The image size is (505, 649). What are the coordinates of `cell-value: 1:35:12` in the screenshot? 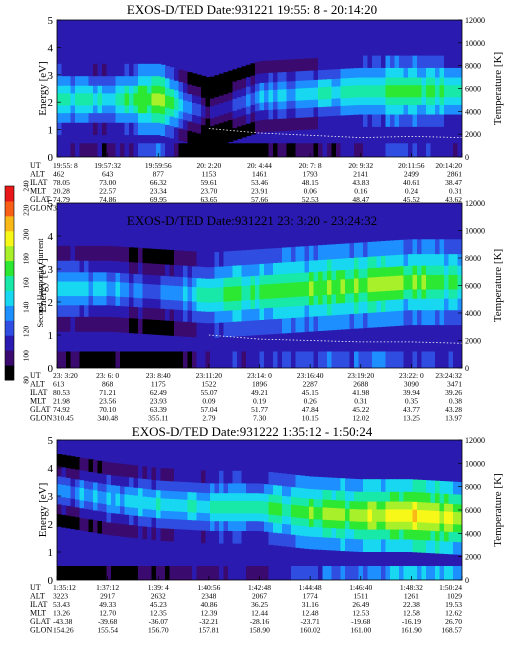 It's located at (64, 587).